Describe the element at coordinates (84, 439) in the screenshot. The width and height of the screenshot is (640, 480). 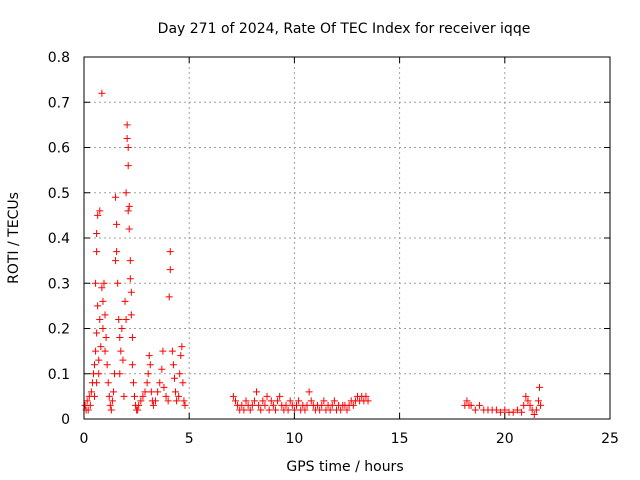
I see `x-tick-label: 0` at that location.